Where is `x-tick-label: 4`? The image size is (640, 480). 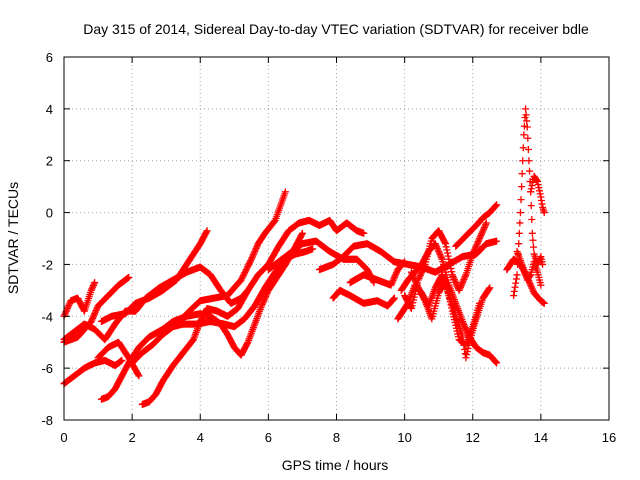
x-tick-label: 4 is located at coordinates (200, 437).